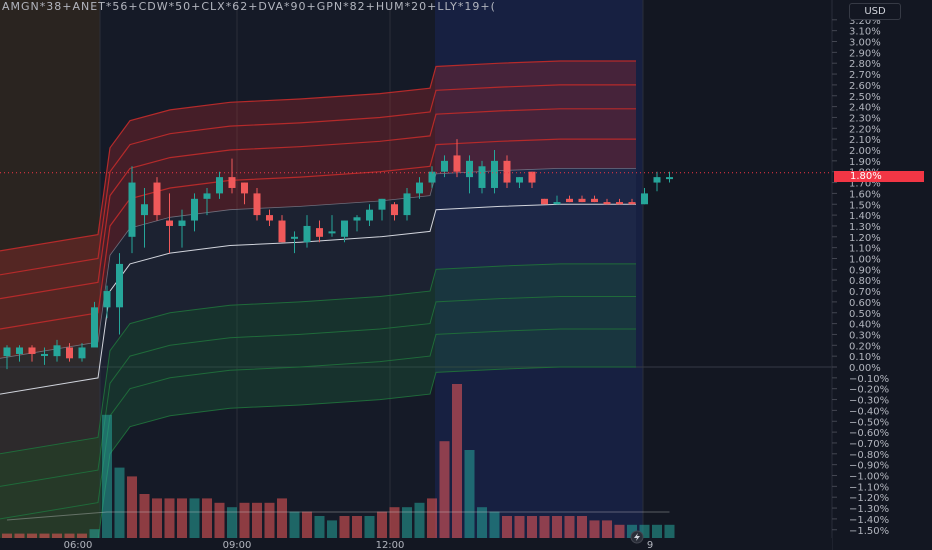  What do you see at coordinates (865, 227) in the screenshot?
I see `price-tick-label: 1.30%` at bounding box center [865, 227].